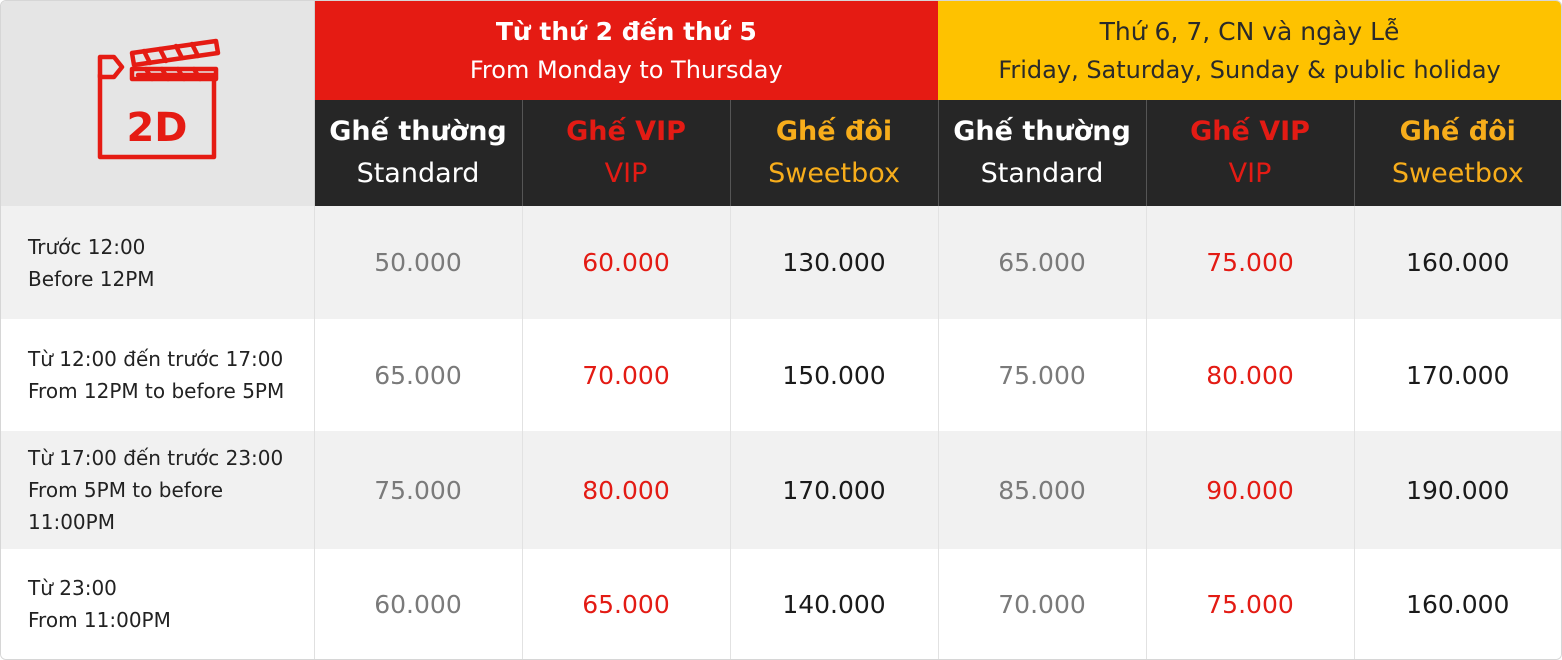  I want to click on time-slot-label: Từ 23:00 From 11:00PM, so click(158, 604).